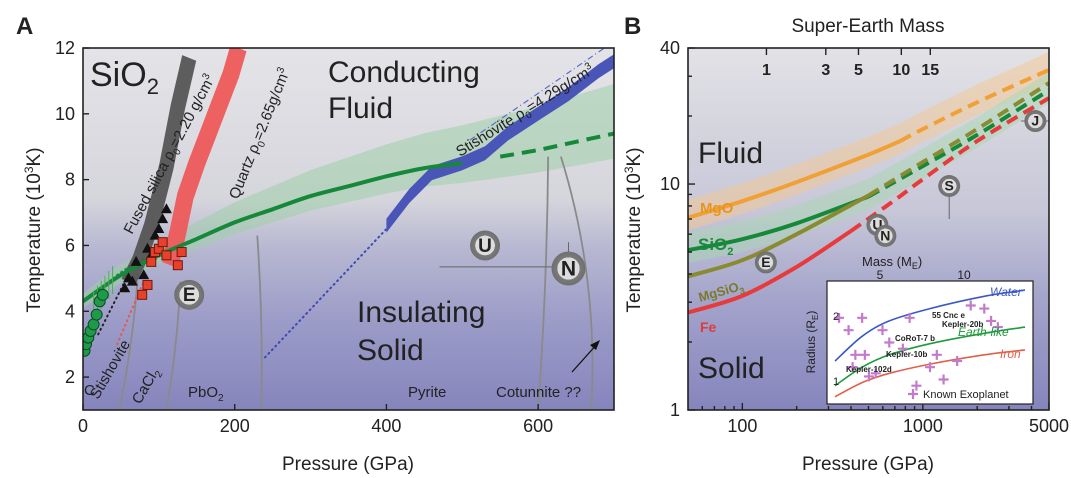 The height and width of the screenshot is (478, 1071). What do you see at coordinates (70, 311) in the screenshot?
I see `a-ytick-label: 4` at bounding box center [70, 311].